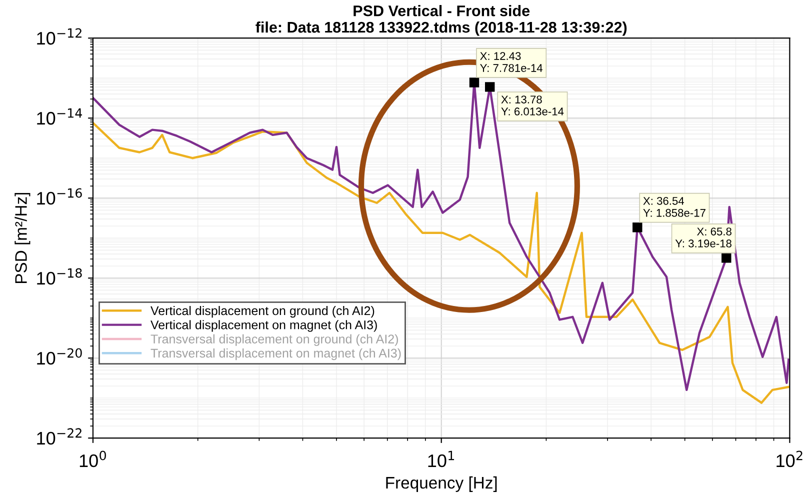 The height and width of the screenshot is (495, 805). I want to click on x-tick-label: 10$^{0}$, so click(93, 459).